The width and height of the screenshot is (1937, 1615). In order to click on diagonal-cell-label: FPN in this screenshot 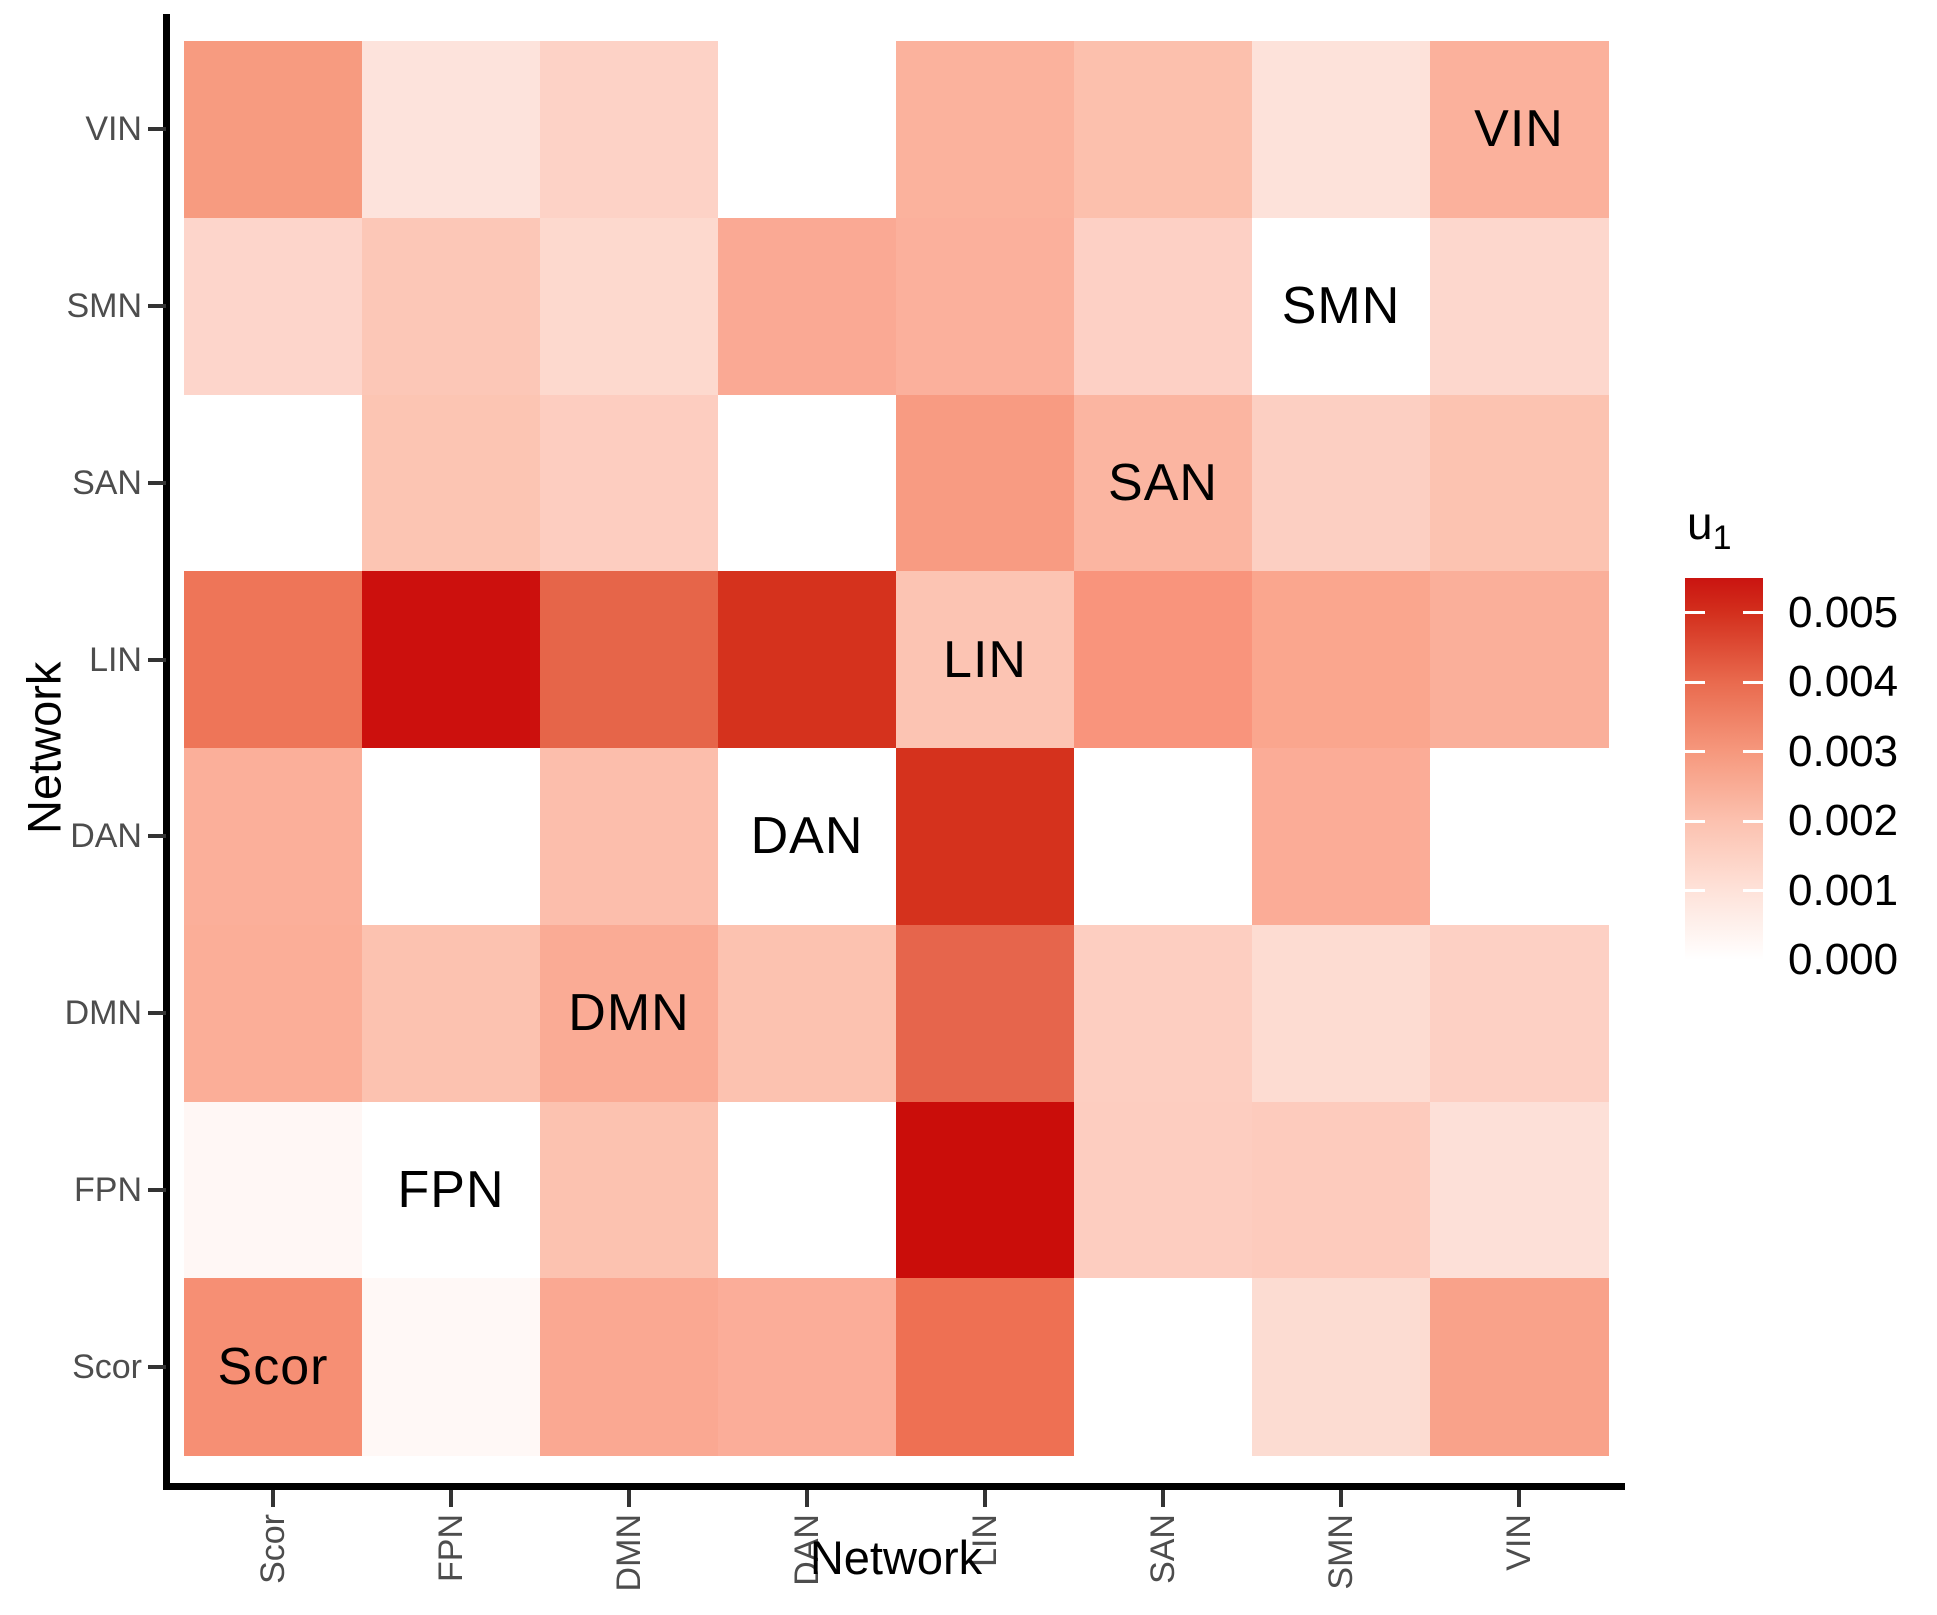, I will do `click(451, 1189)`.